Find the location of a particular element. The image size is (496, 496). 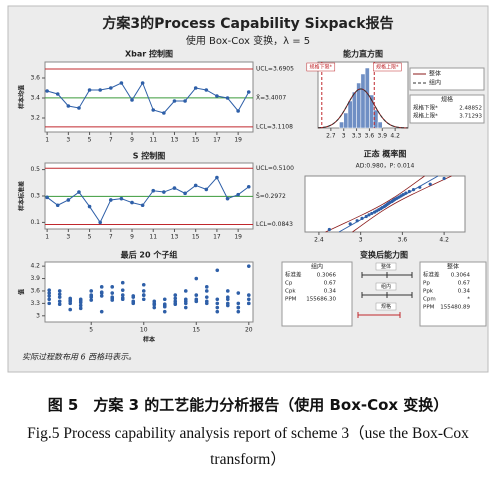

x-tick-label: 19 is located at coordinates (238, 237).